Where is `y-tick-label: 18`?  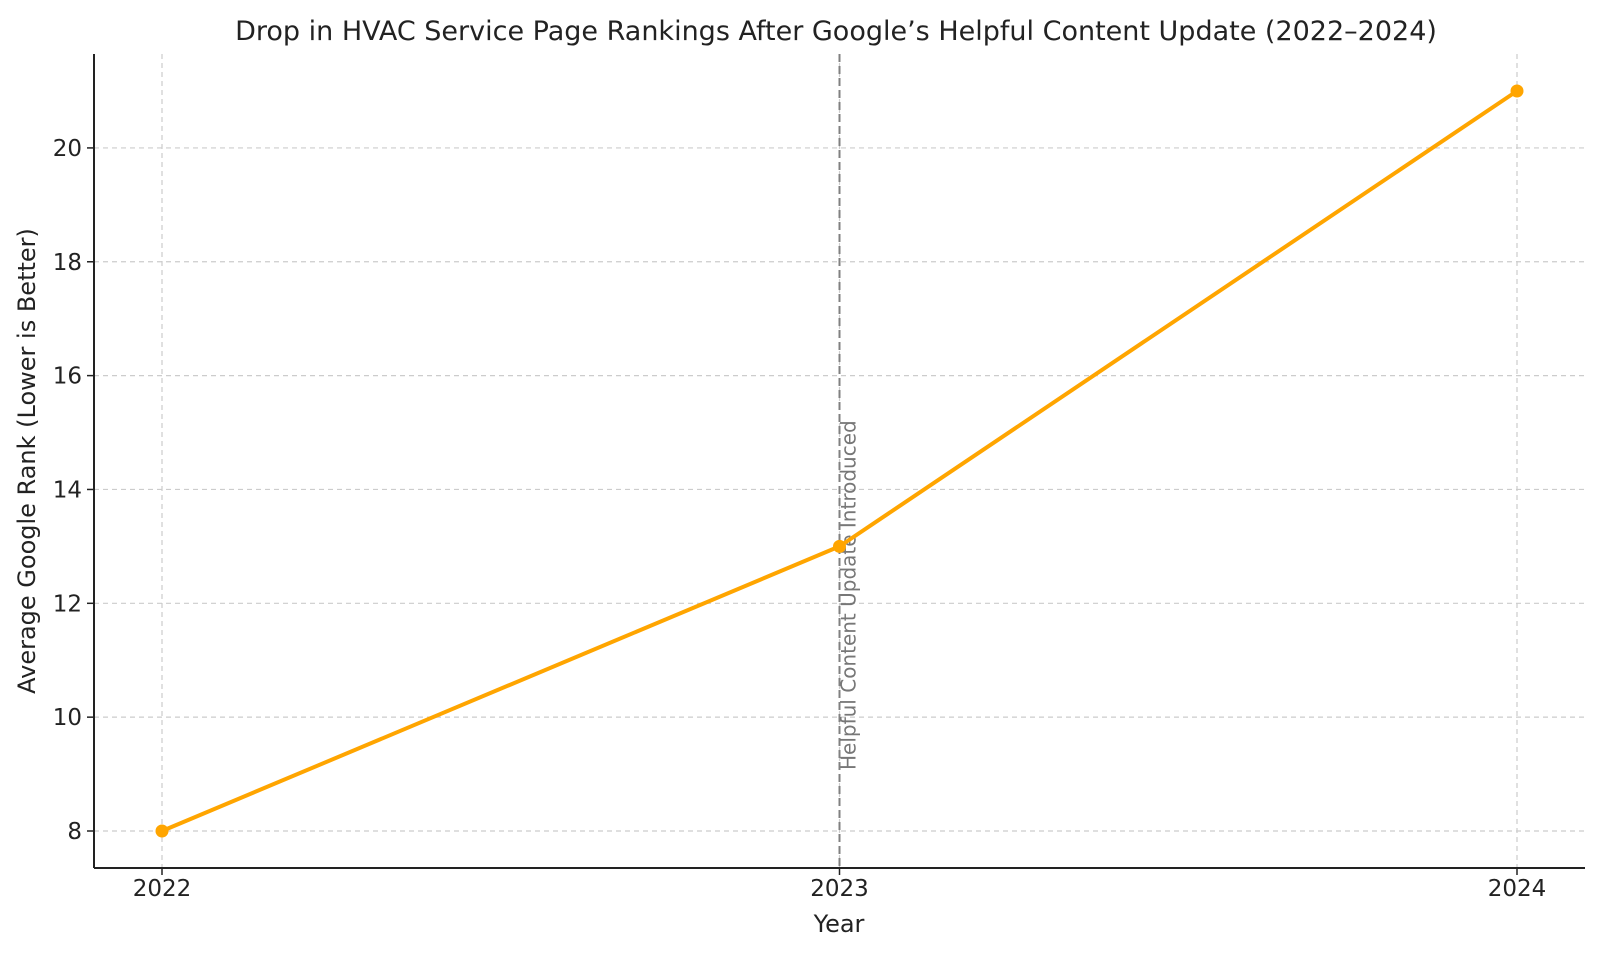 y-tick-label: 18 is located at coordinates (67, 263).